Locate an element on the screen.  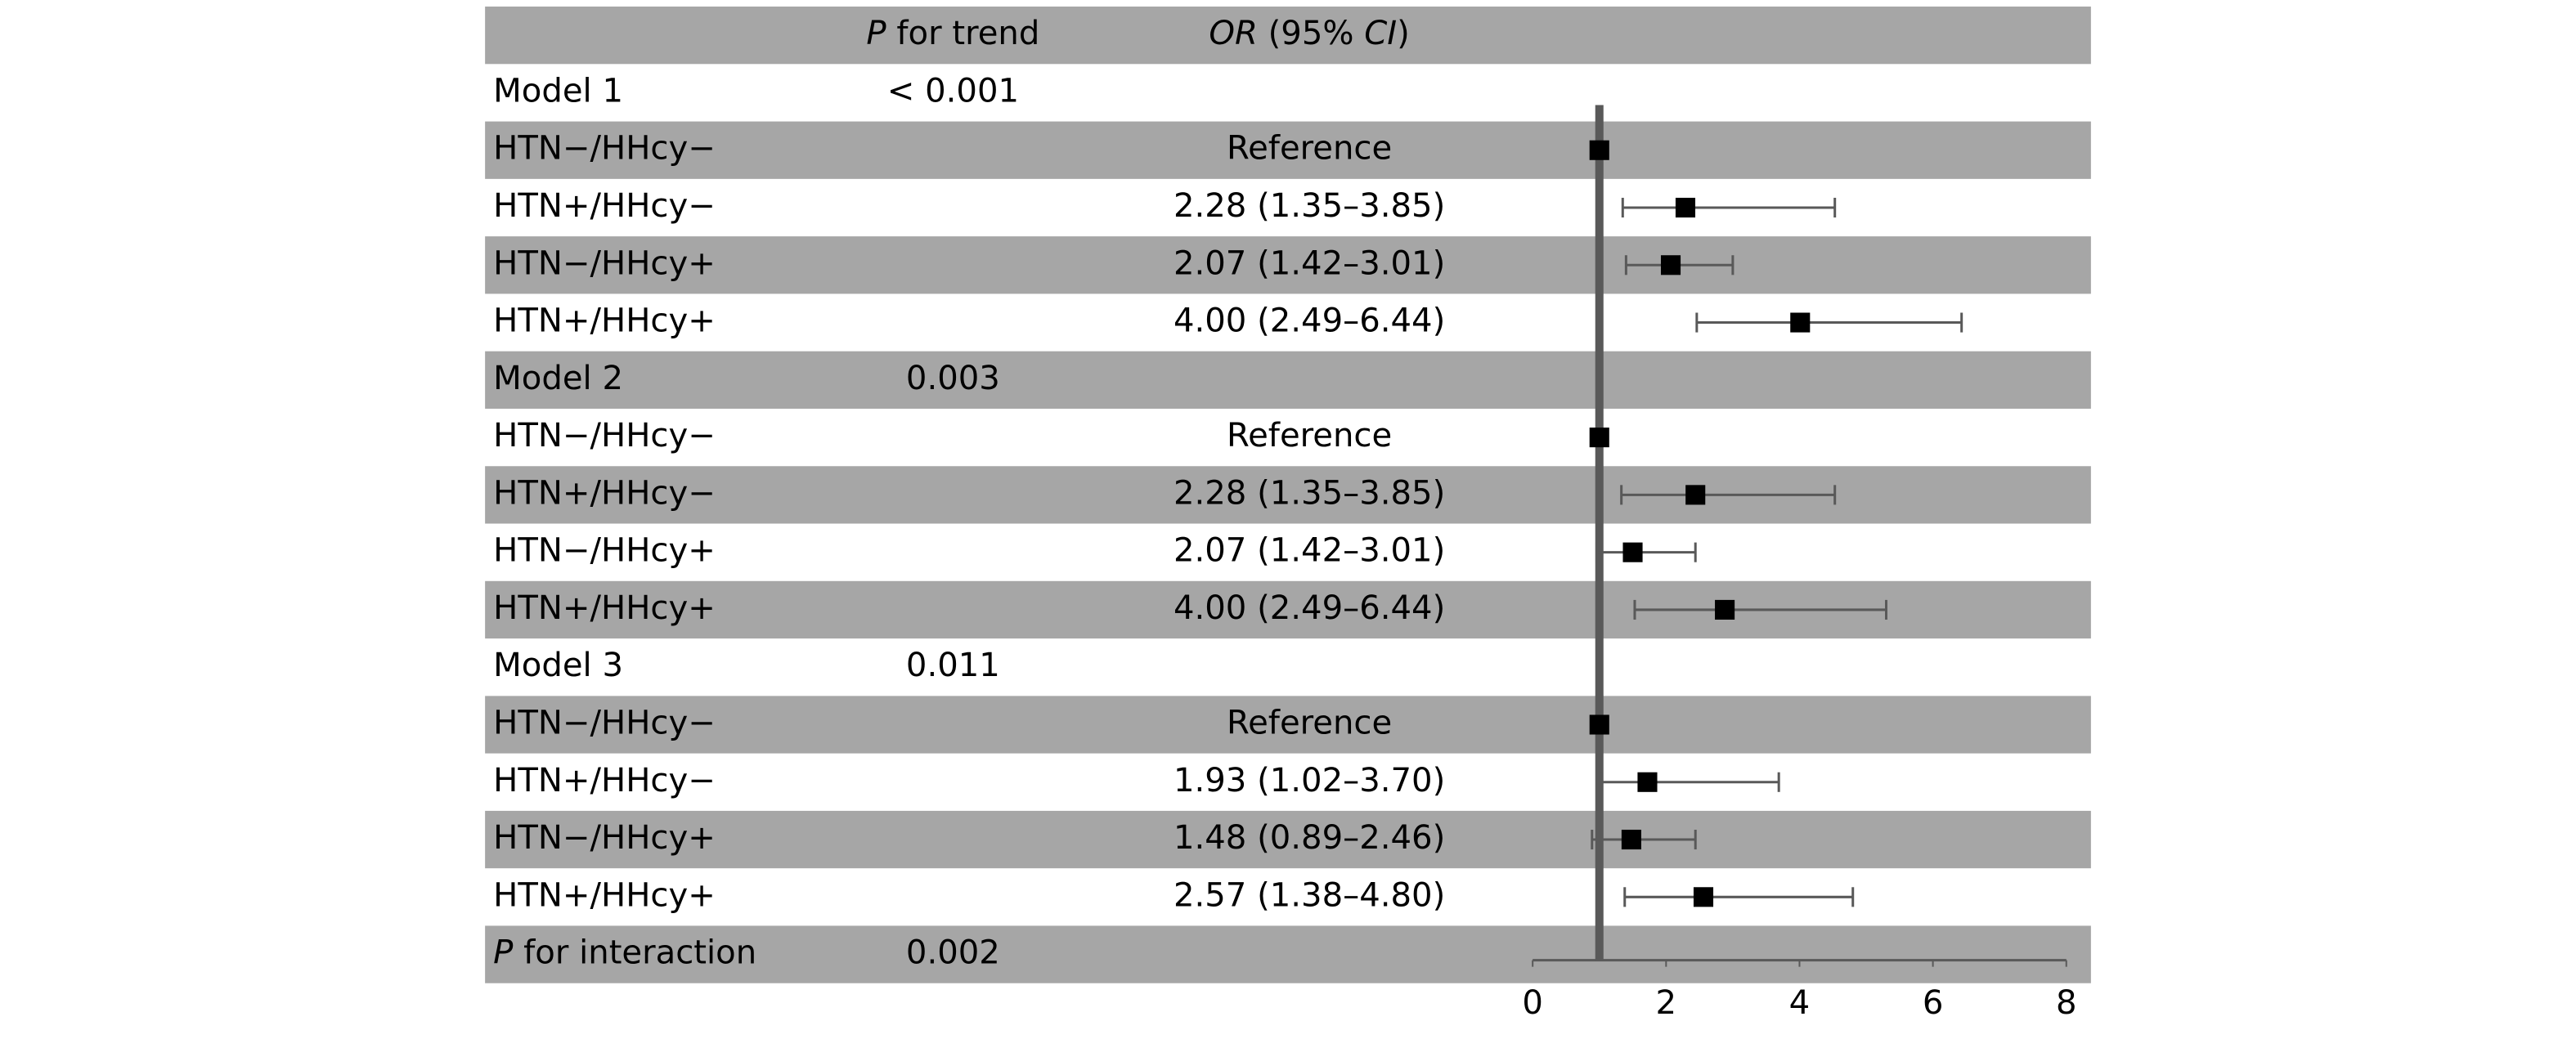
row-label: P for interaction is located at coordinates (625, 953).